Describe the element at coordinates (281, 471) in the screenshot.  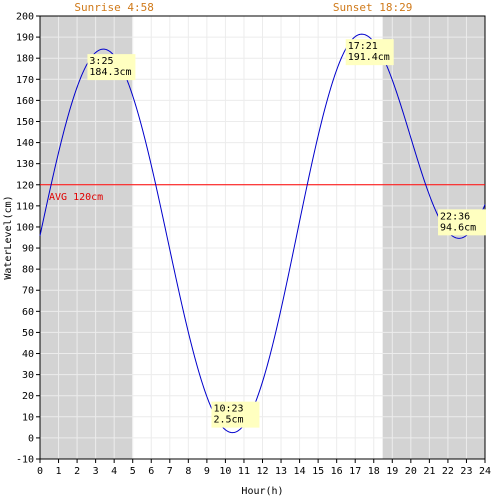
I see `x-tick-label: 13` at that location.